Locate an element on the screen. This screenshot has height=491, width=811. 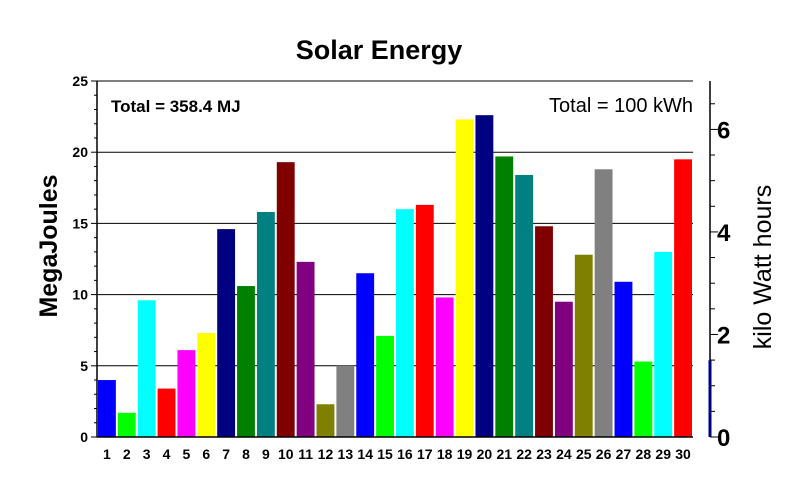
x-tick-label: 4 is located at coordinates (167, 454).